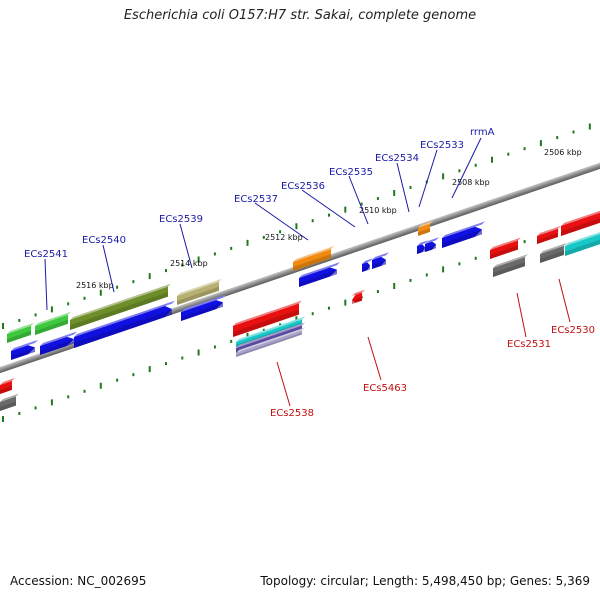 The image size is (600, 600). Describe the element at coordinates (23, 353) in the screenshot. I see `feature-blue-1-shadow` at that location.